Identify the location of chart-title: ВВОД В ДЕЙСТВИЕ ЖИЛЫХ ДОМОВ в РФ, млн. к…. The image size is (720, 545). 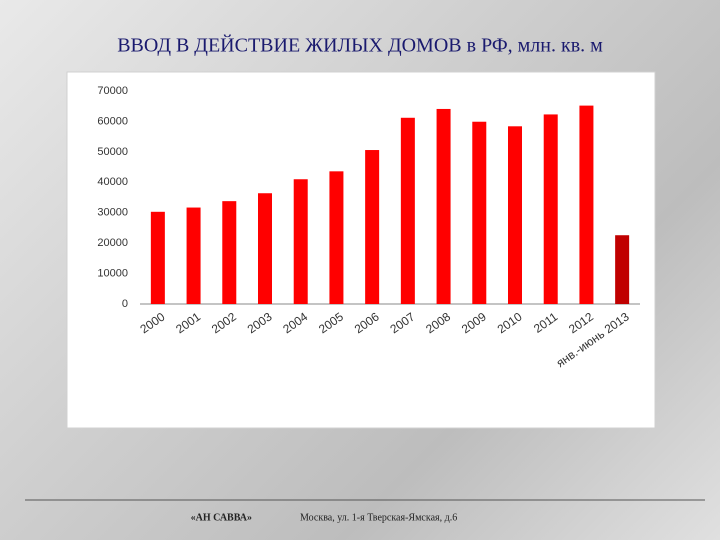
(360, 45).